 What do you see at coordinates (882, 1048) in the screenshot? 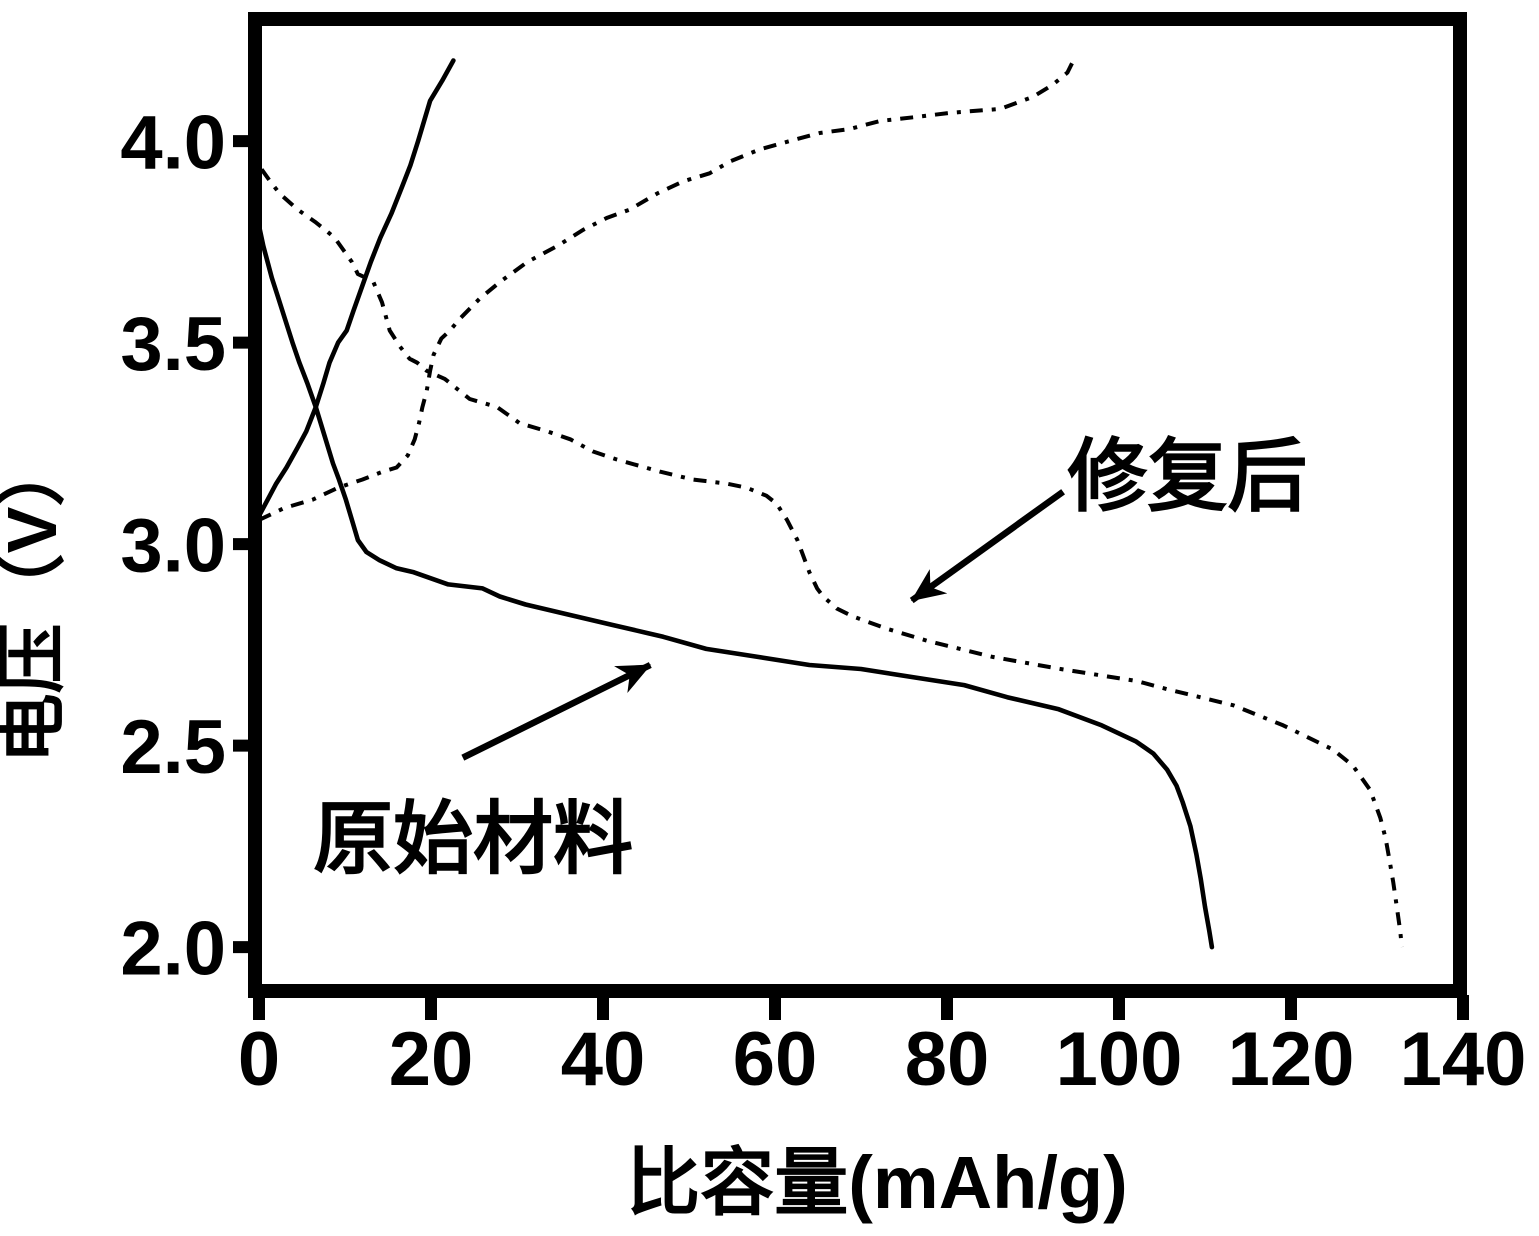
I see `x-axis: 0 20 40 60 80 100 120 140` at bounding box center [882, 1048].